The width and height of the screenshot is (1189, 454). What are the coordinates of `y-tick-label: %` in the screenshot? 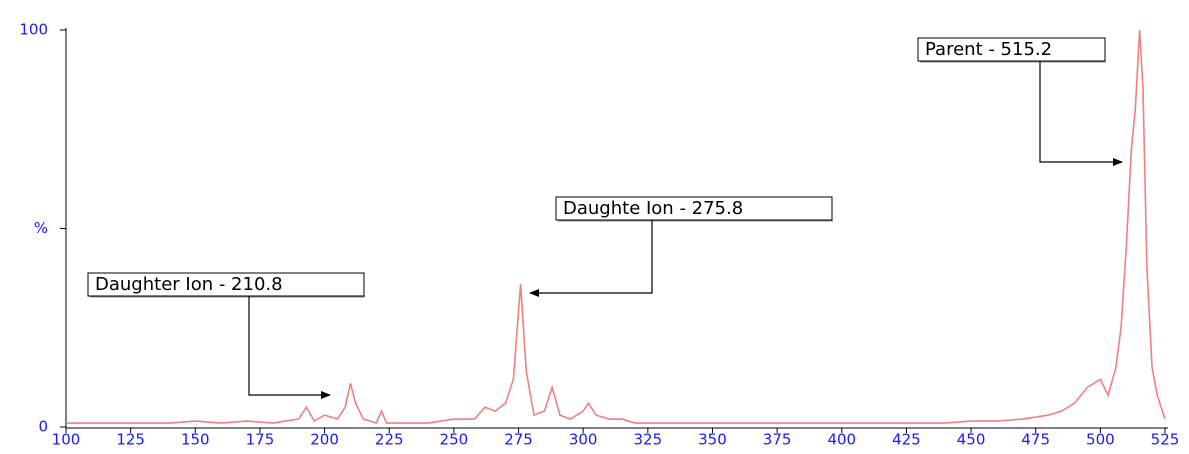 It's located at (41, 228).